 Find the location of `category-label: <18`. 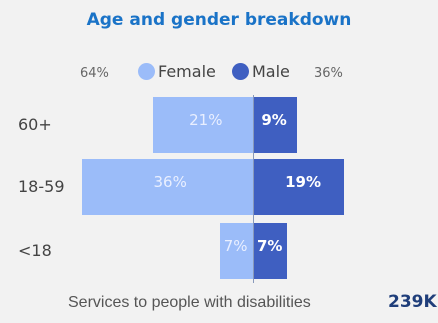

category-label: <18 is located at coordinates (35, 250).